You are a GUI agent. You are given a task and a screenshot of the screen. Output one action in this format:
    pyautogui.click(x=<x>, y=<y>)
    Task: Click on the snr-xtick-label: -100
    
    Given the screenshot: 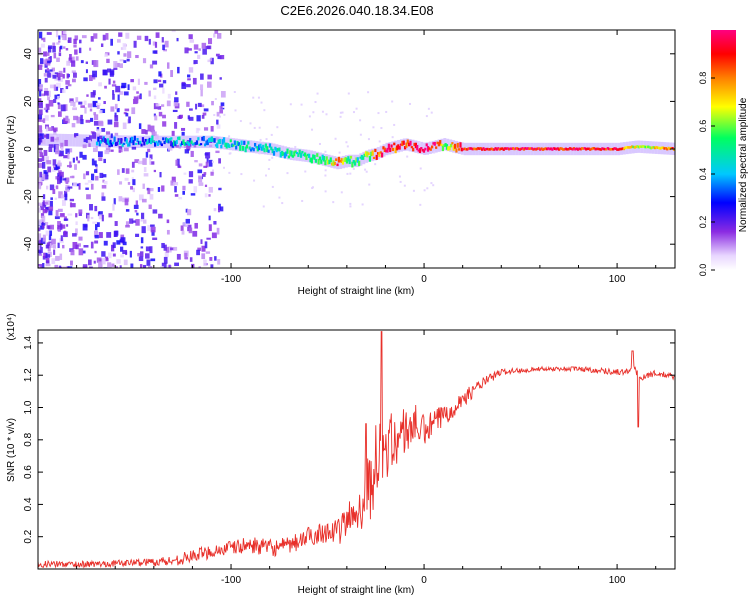 What is the action you would take?
    pyautogui.click(x=231, y=580)
    